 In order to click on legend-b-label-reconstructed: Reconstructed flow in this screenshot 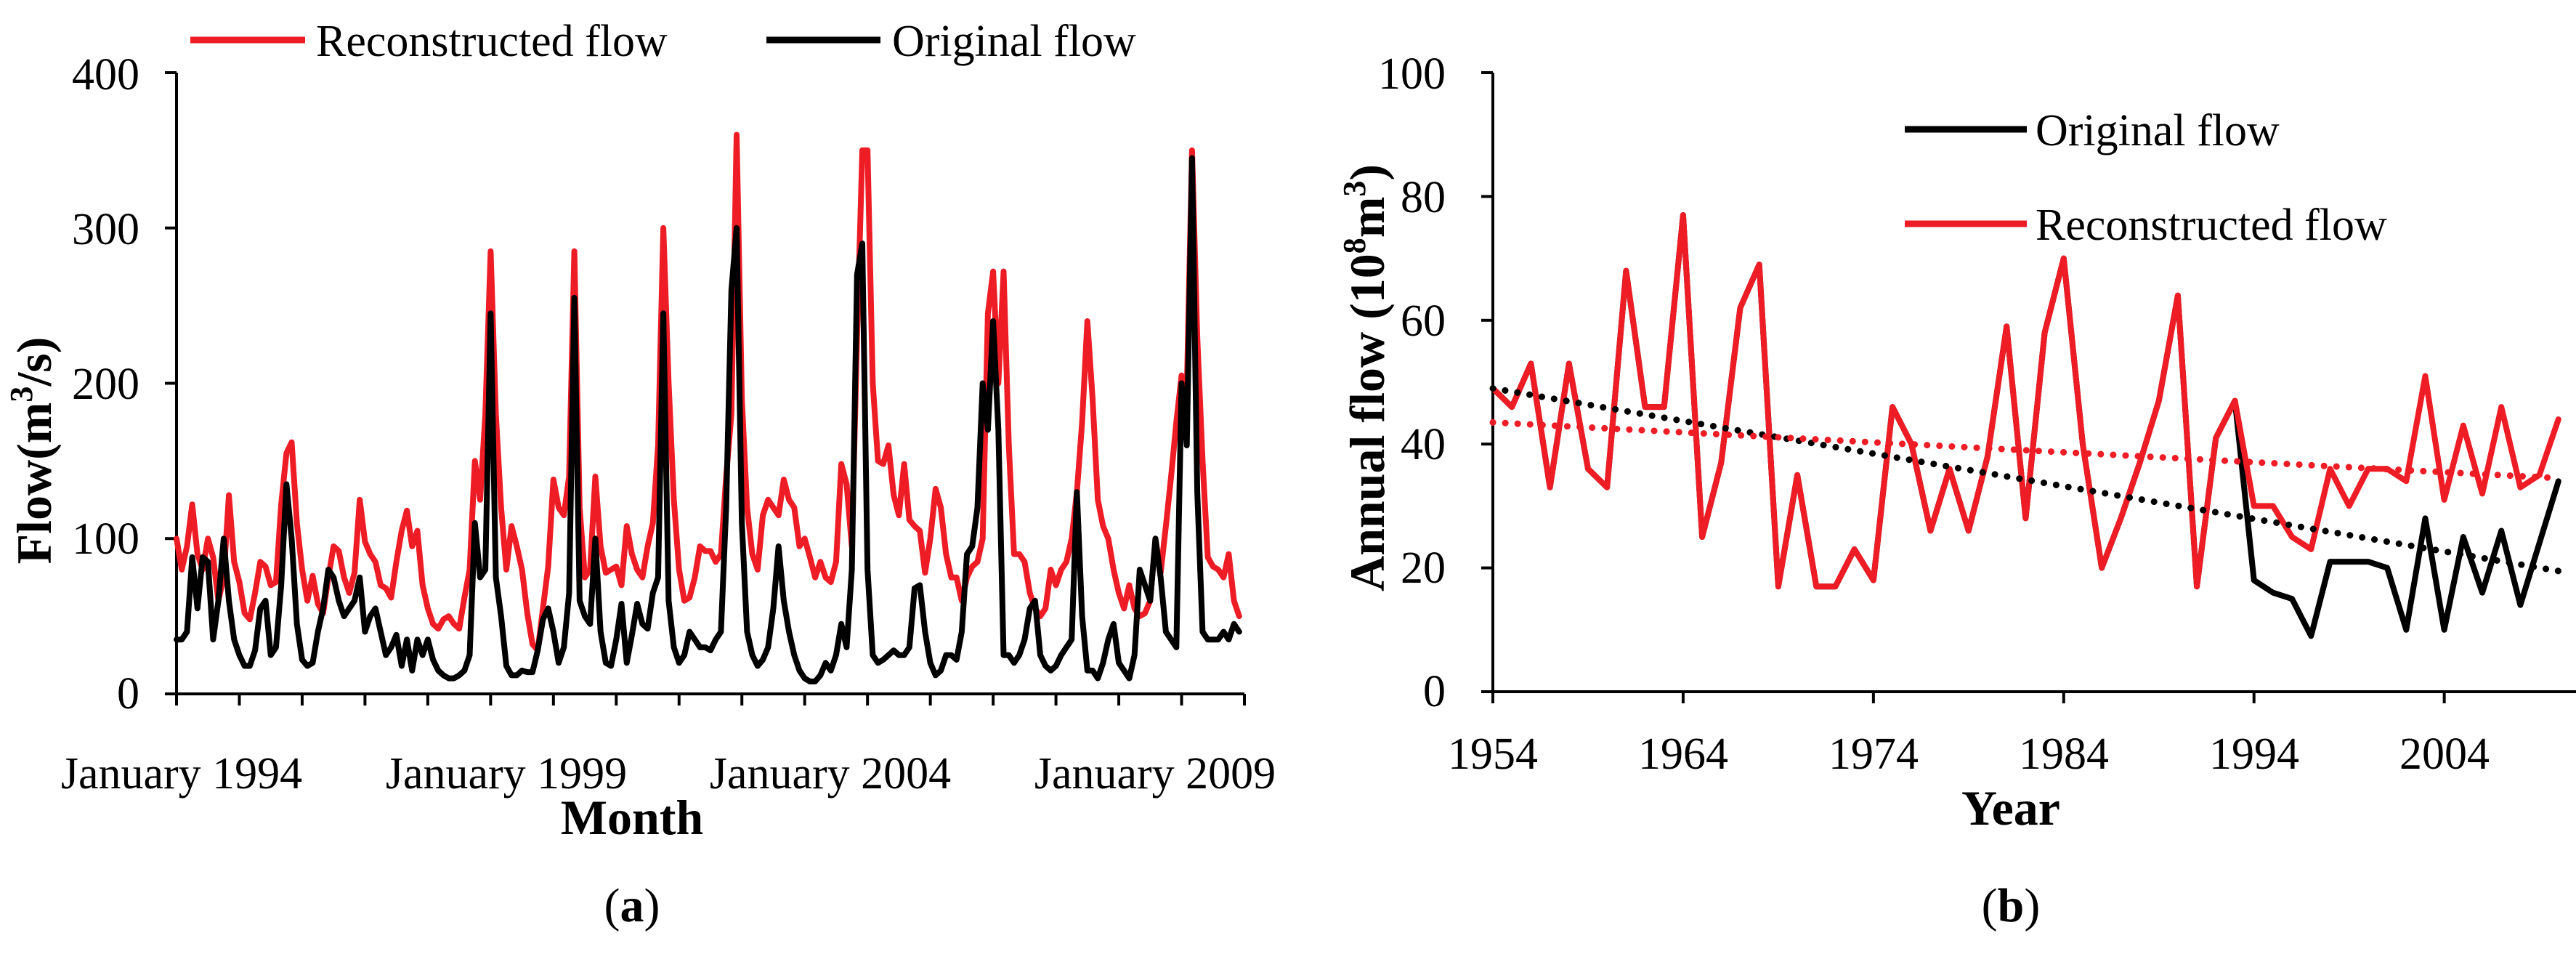, I will do `click(2211, 225)`.